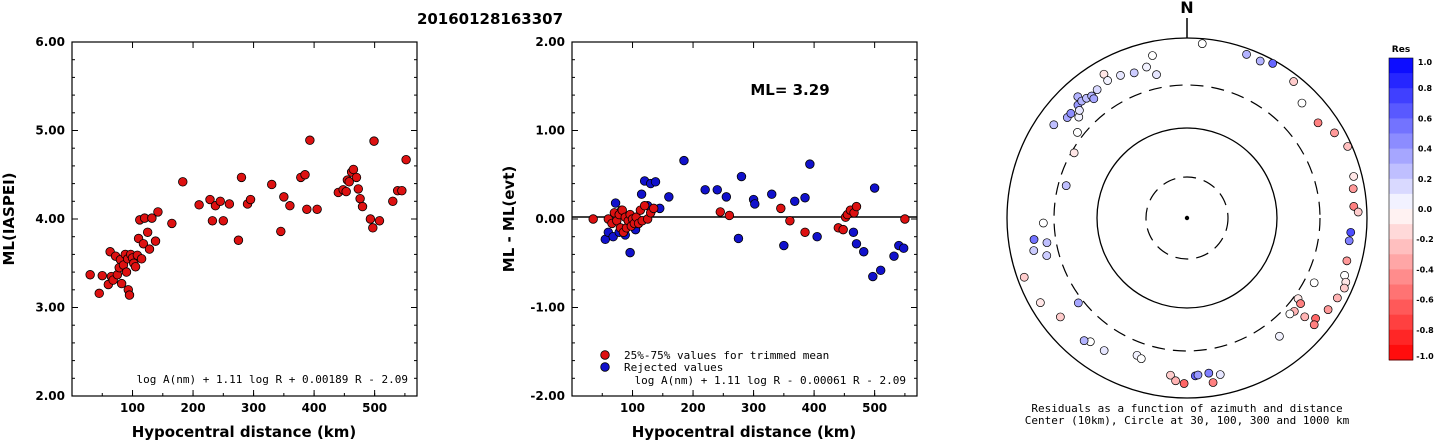  Describe the element at coordinates (789, 90) in the screenshot. I see `ml-value-annotation: ML= 3.29` at that location.